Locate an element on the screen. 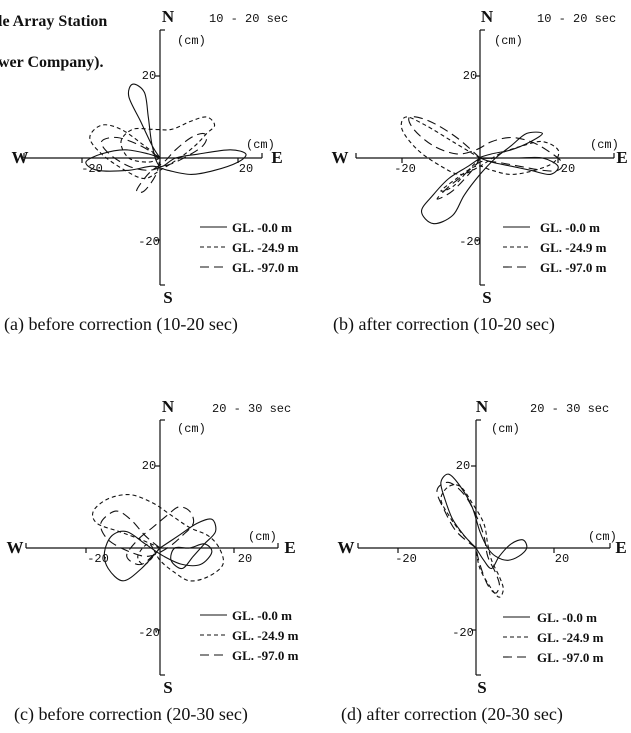 Image resolution: width=631 pixels, height=733 pixels. panel-a-west-label: W is located at coordinates (20, 157).